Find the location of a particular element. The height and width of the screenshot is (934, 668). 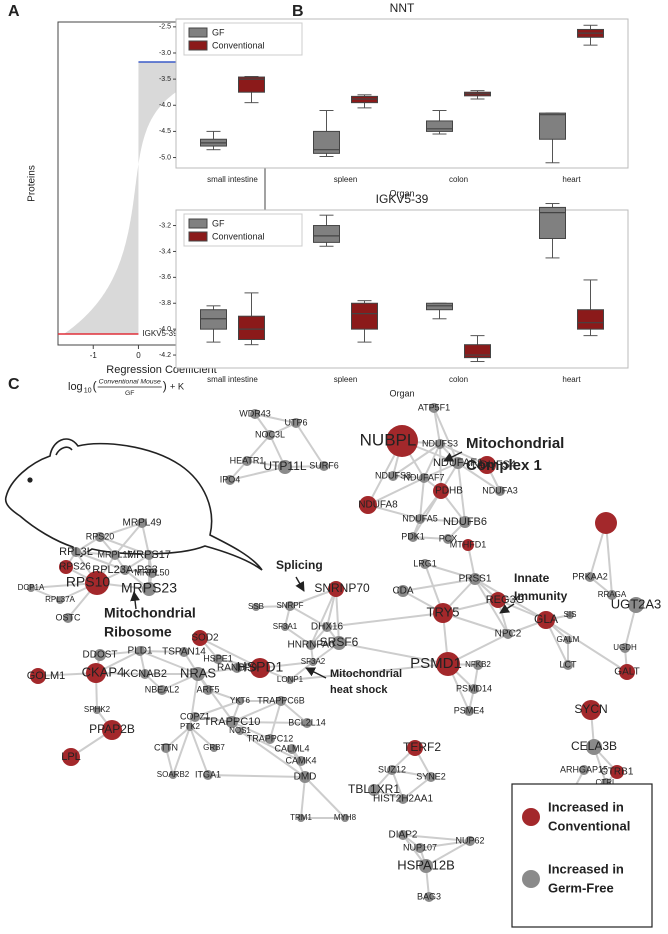

node-label: NUP107 is located at coordinates (420, 847).